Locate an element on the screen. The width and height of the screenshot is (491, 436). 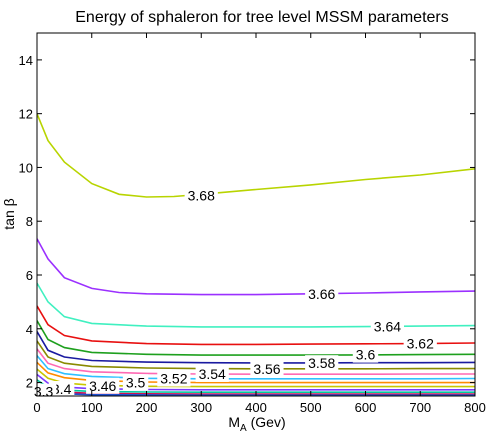
y-tick-label: 2 is located at coordinates (29, 383).